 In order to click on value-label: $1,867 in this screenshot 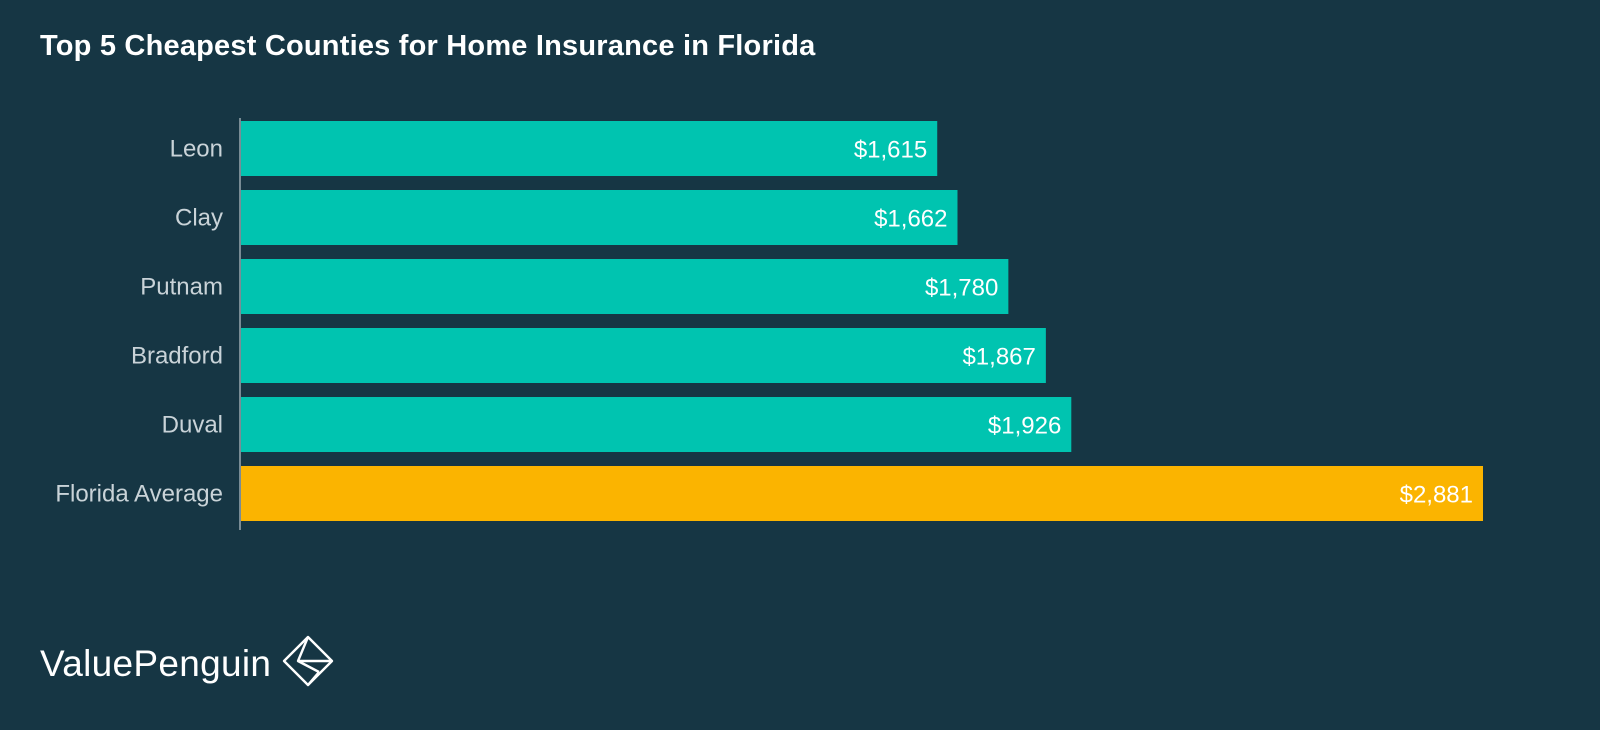, I will do `click(998, 357)`.